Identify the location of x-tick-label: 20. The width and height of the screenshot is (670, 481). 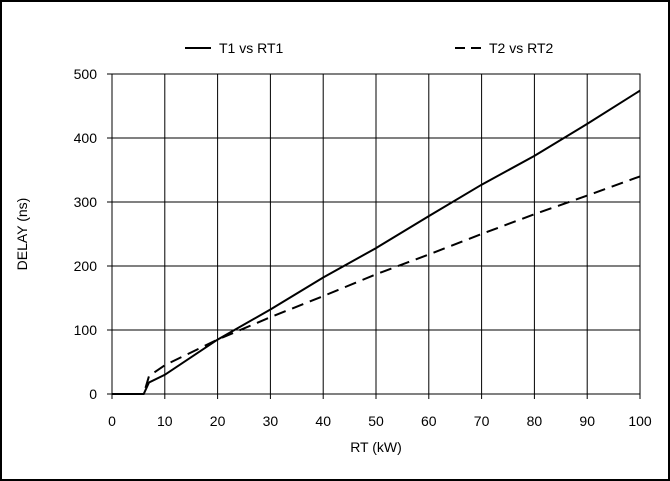
(218, 421).